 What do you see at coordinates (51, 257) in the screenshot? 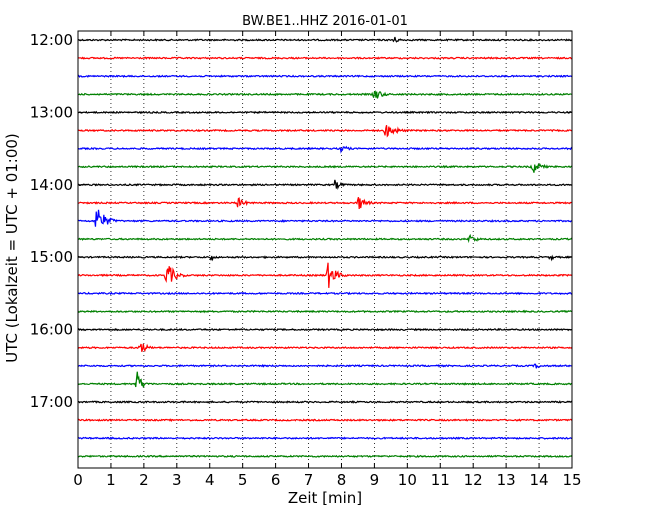
I see `y-tick-label: 15:00` at bounding box center [51, 257].